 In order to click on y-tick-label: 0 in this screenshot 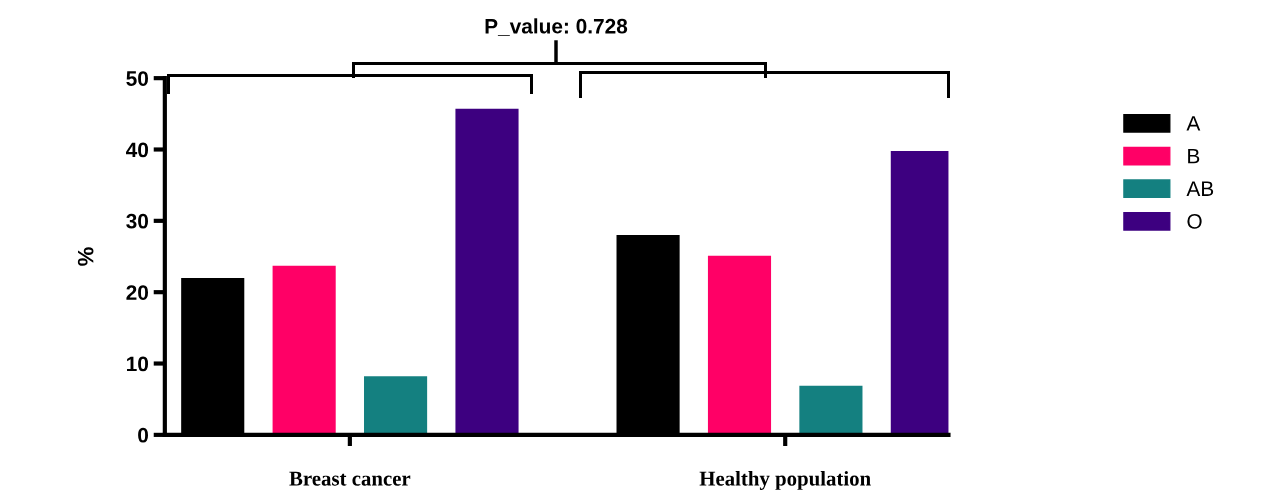, I will do `click(143, 435)`.